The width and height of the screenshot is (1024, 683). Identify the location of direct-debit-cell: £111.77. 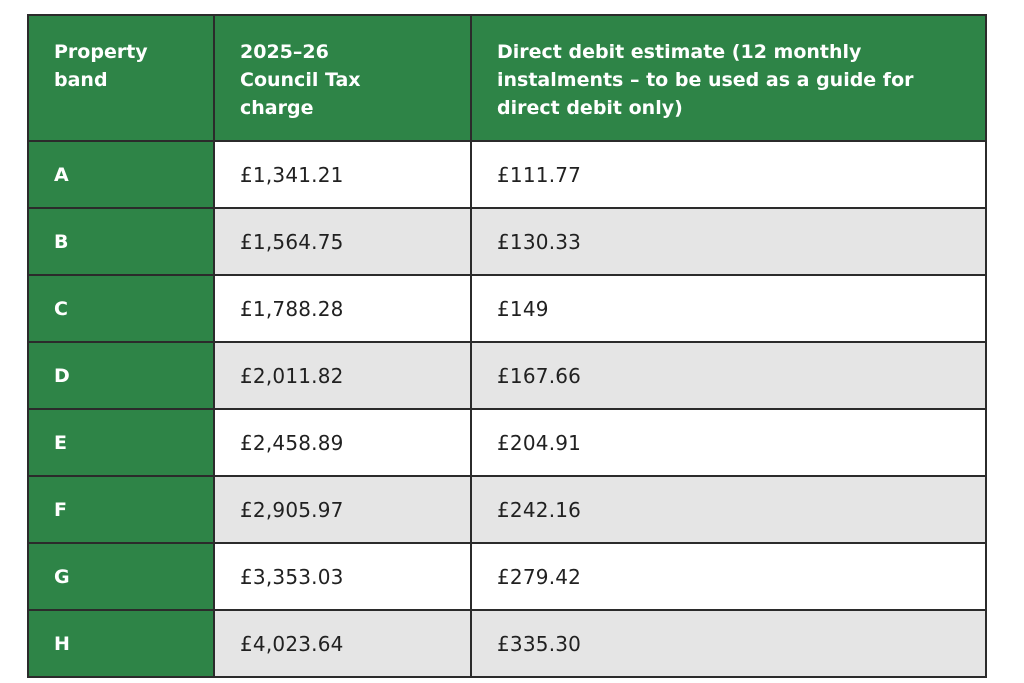
(728, 174).